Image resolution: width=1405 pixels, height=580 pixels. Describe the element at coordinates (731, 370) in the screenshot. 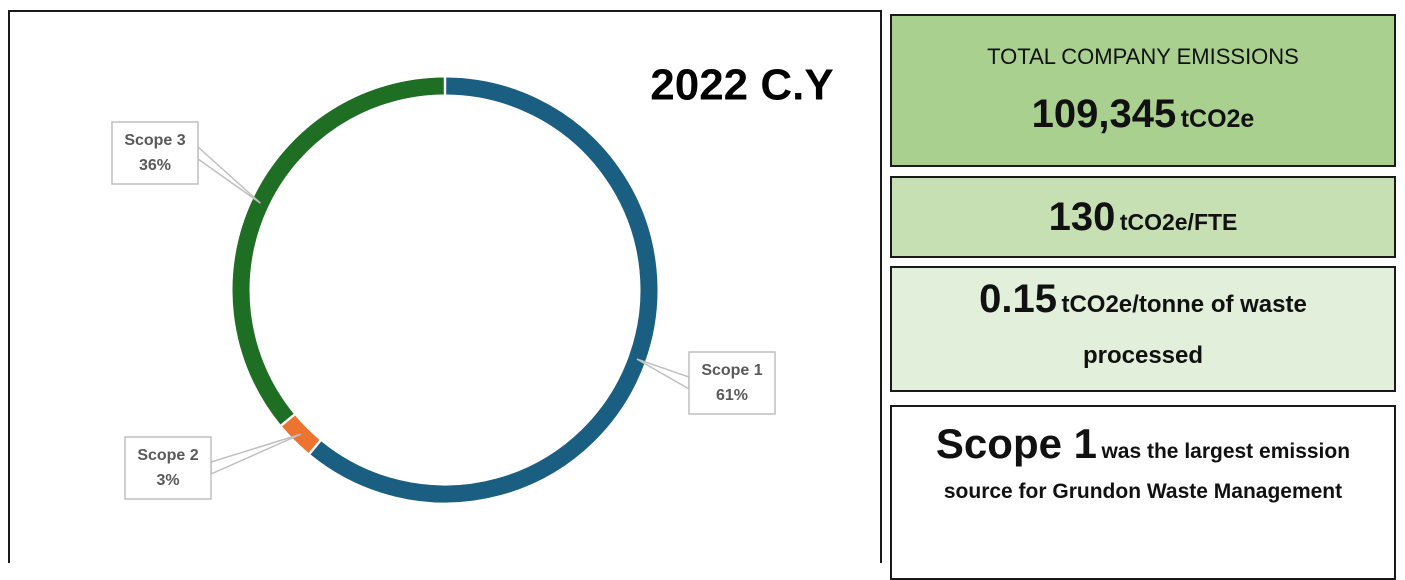

I see `data-label-category: Scope 1` at that location.